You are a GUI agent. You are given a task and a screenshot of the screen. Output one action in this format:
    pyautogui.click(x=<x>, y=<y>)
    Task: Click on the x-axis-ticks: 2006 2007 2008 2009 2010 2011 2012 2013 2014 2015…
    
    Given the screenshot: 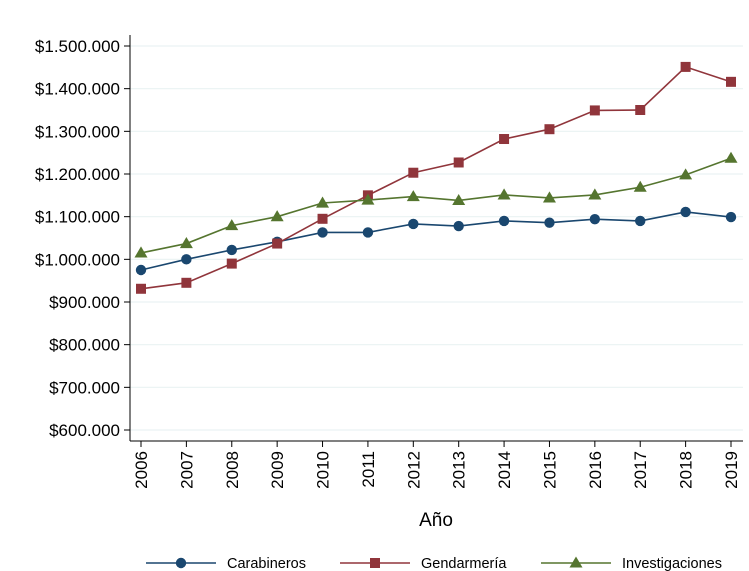 What is the action you would take?
    pyautogui.click(x=436, y=465)
    